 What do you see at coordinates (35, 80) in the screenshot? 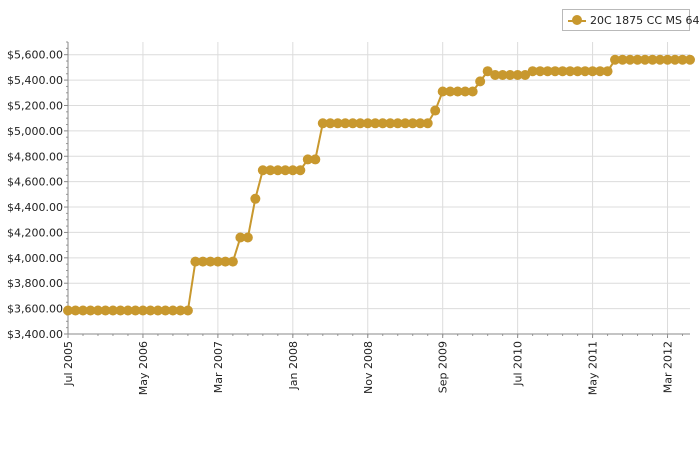
I see `y-tick-label: $5,400.00` at bounding box center [35, 80].